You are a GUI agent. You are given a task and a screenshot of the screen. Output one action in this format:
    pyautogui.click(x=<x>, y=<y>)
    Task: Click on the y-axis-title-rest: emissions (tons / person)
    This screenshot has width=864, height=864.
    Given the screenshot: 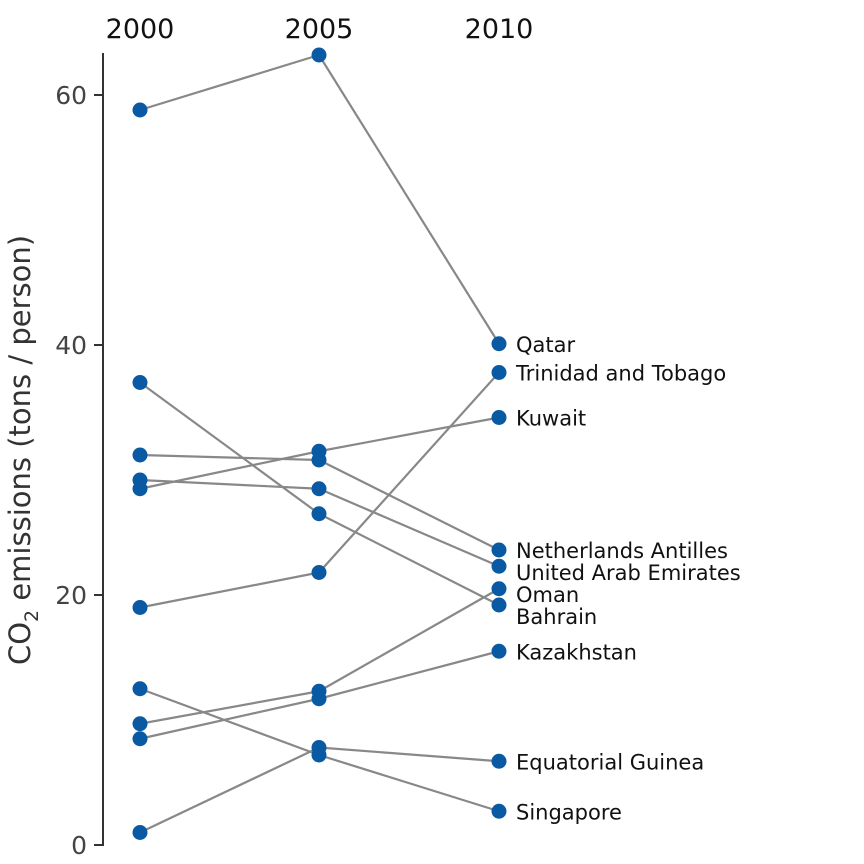 What is the action you would take?
    pyautogui.click(x=20, y=422)
    